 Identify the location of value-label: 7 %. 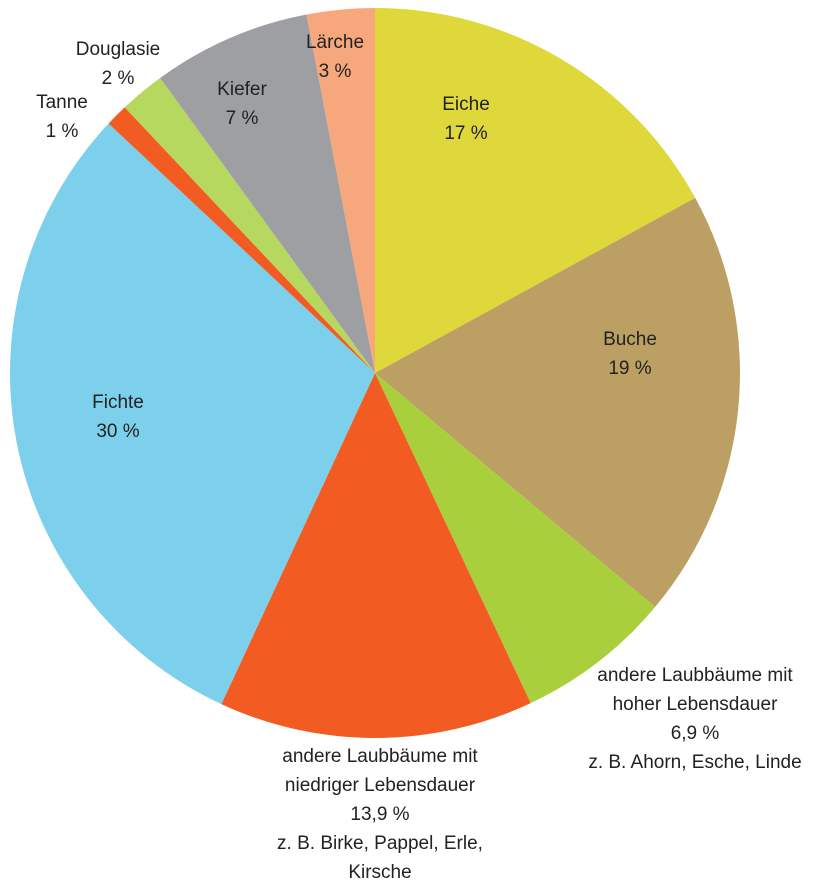
(242, 118).